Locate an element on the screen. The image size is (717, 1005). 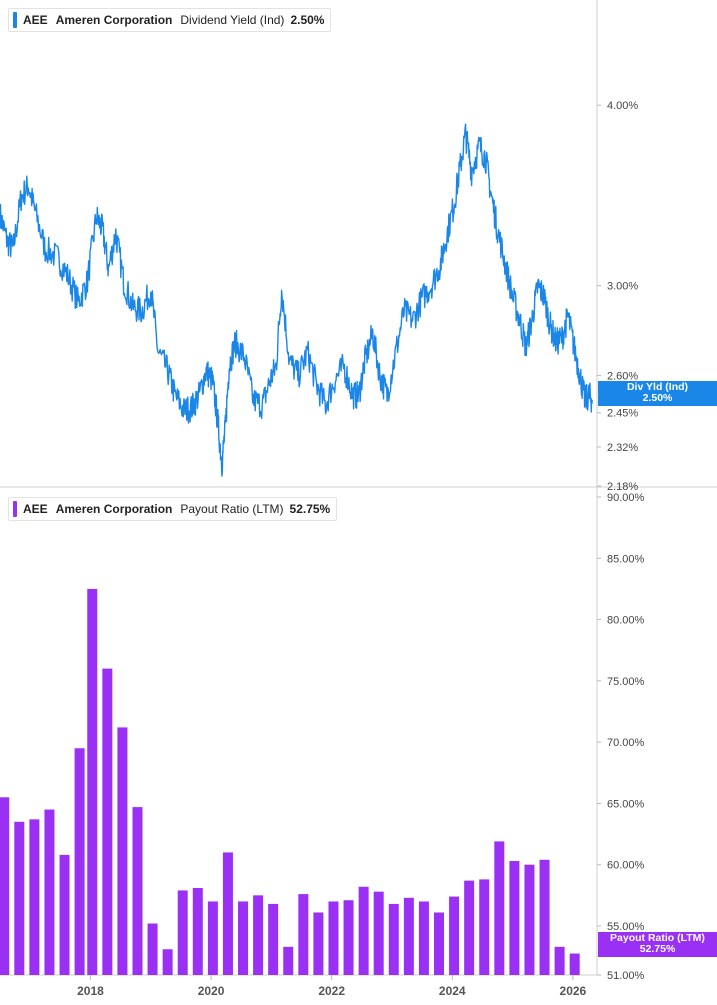
metric-name: Dividend Yield (Ind) is located at coordinates (232, 20).